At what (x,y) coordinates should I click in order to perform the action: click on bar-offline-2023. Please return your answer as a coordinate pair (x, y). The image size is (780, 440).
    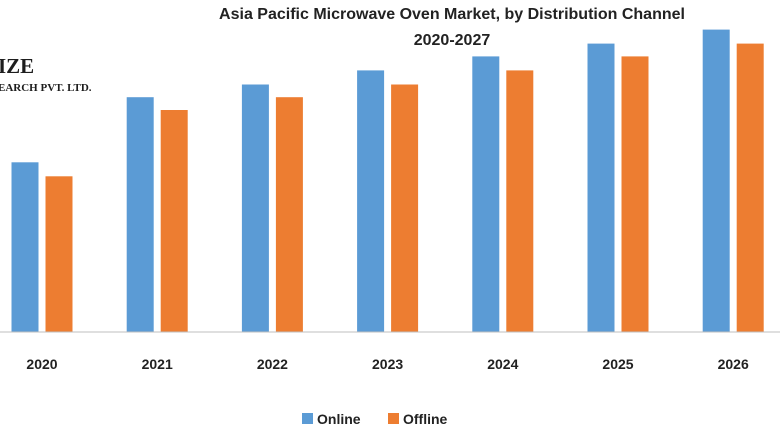
    Looking at the image, I should click on (405, 208).